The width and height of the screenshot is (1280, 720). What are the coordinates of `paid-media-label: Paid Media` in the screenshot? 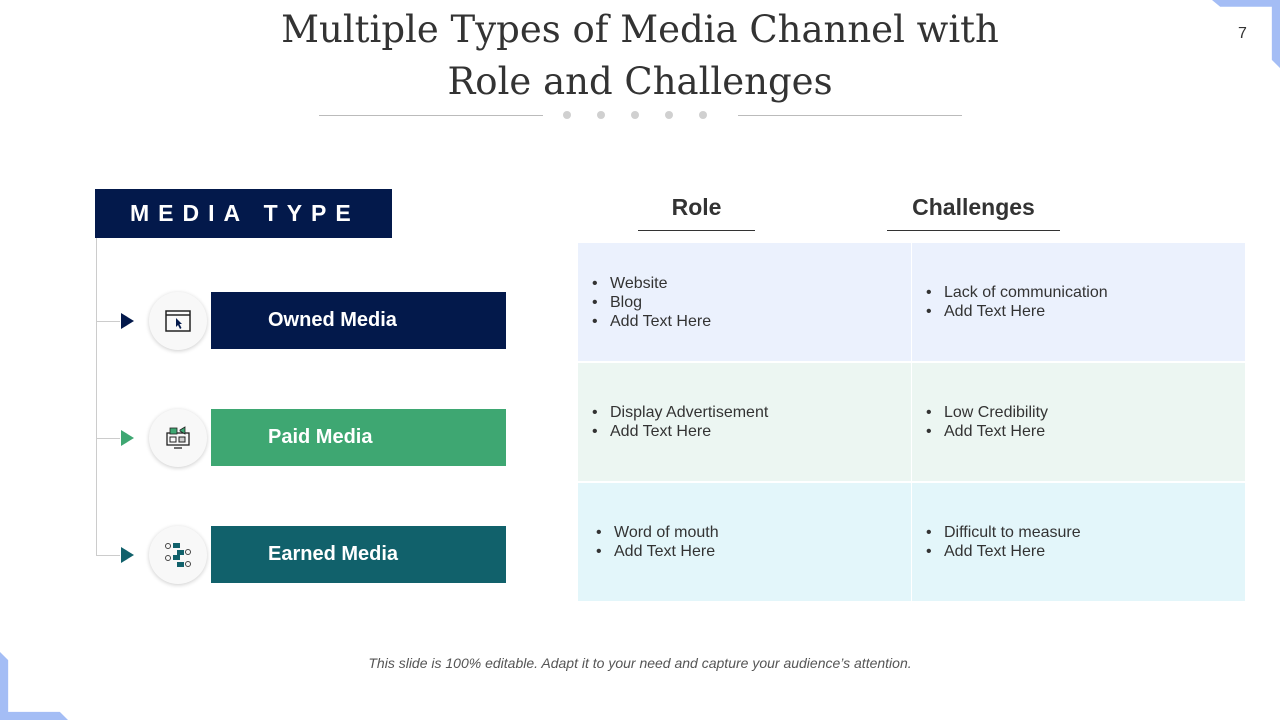 It's located at (358, 437).